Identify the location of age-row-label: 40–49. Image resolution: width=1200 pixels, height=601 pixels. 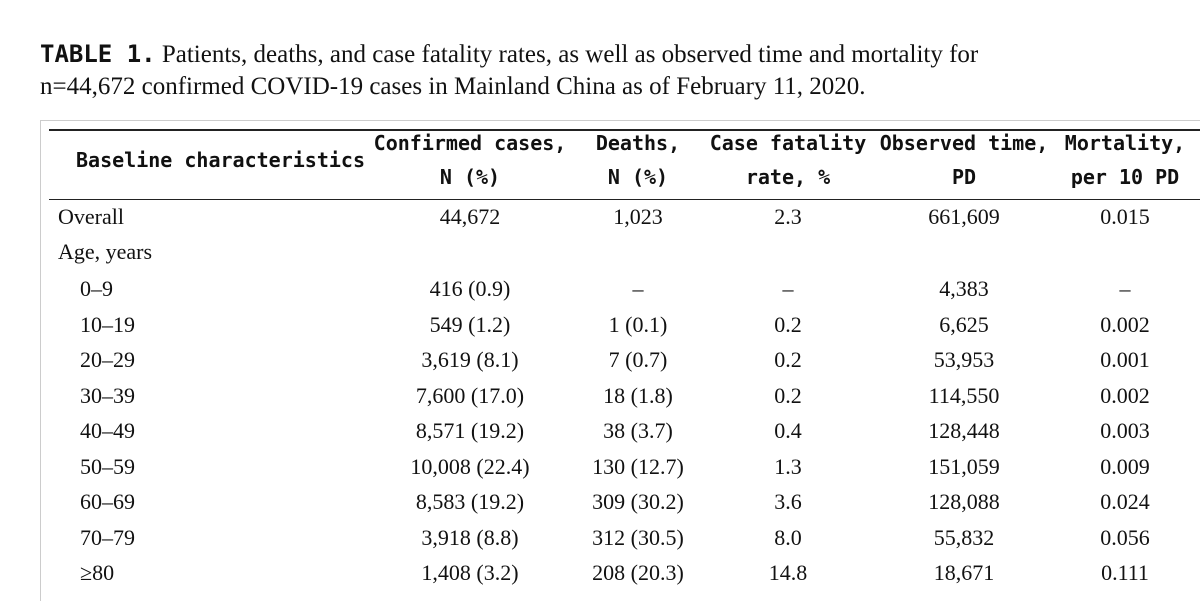
(107, 430).